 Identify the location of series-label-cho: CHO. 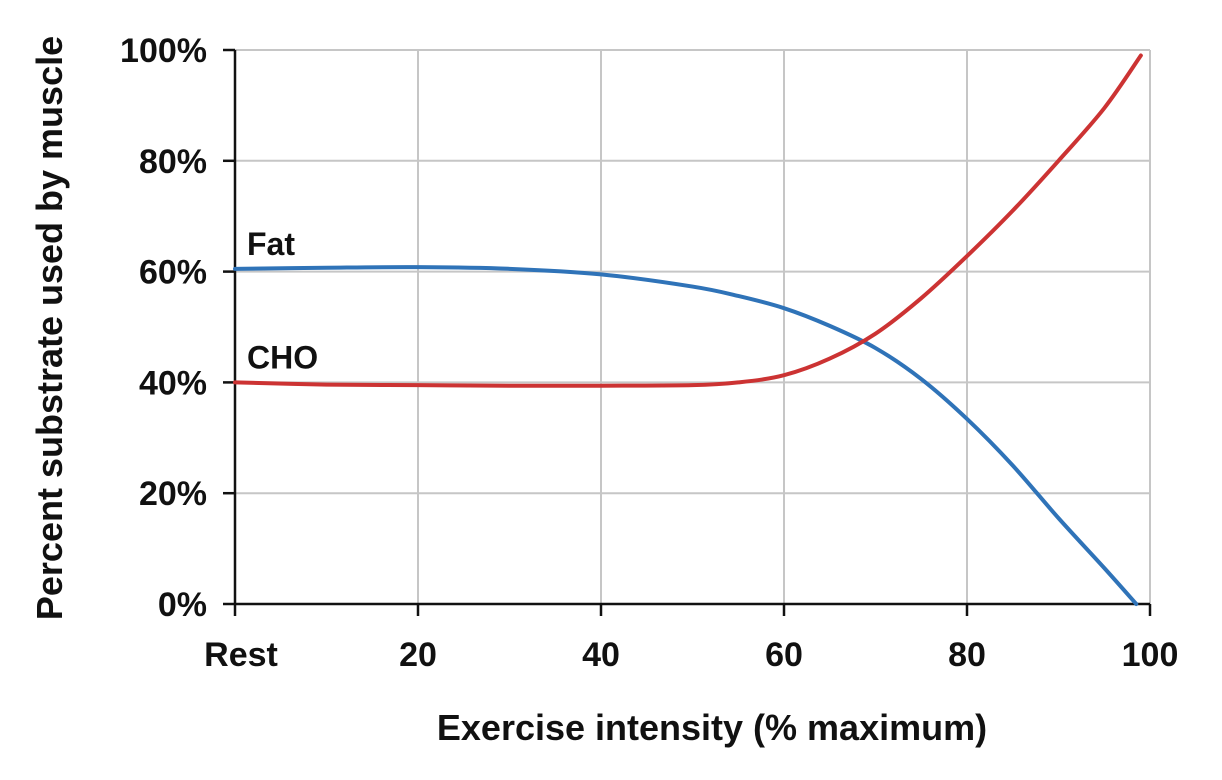
(282, 357).